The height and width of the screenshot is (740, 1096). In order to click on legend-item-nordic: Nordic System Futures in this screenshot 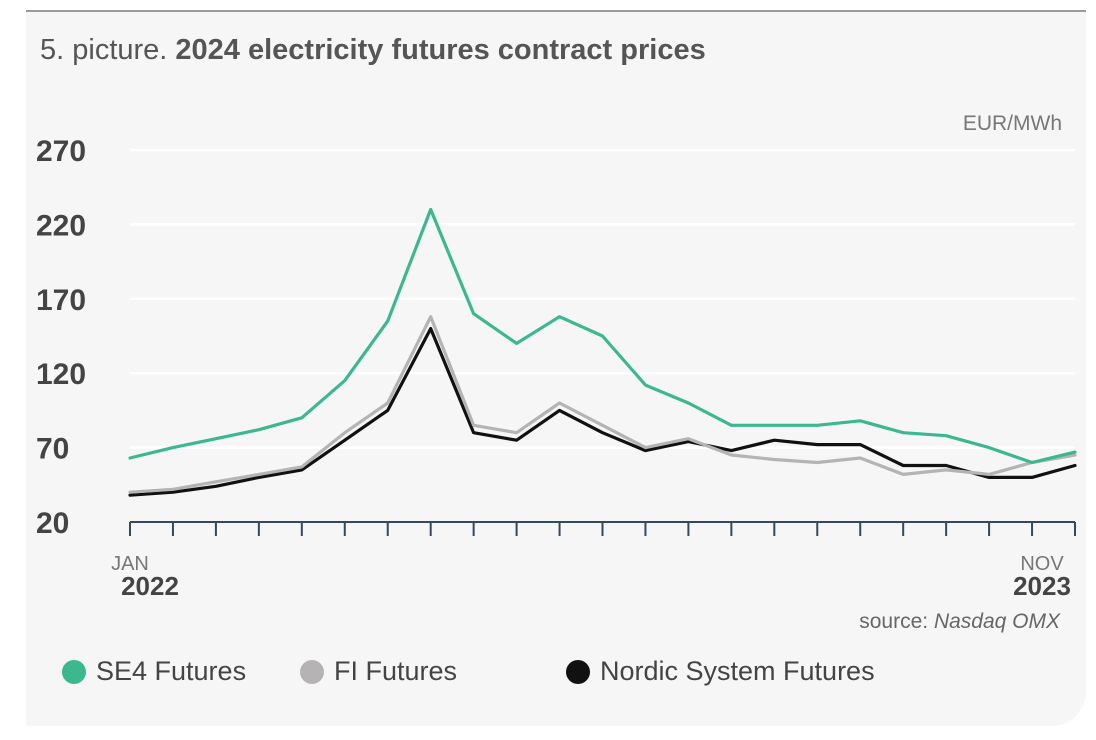, I will do `click(720, 671)`.